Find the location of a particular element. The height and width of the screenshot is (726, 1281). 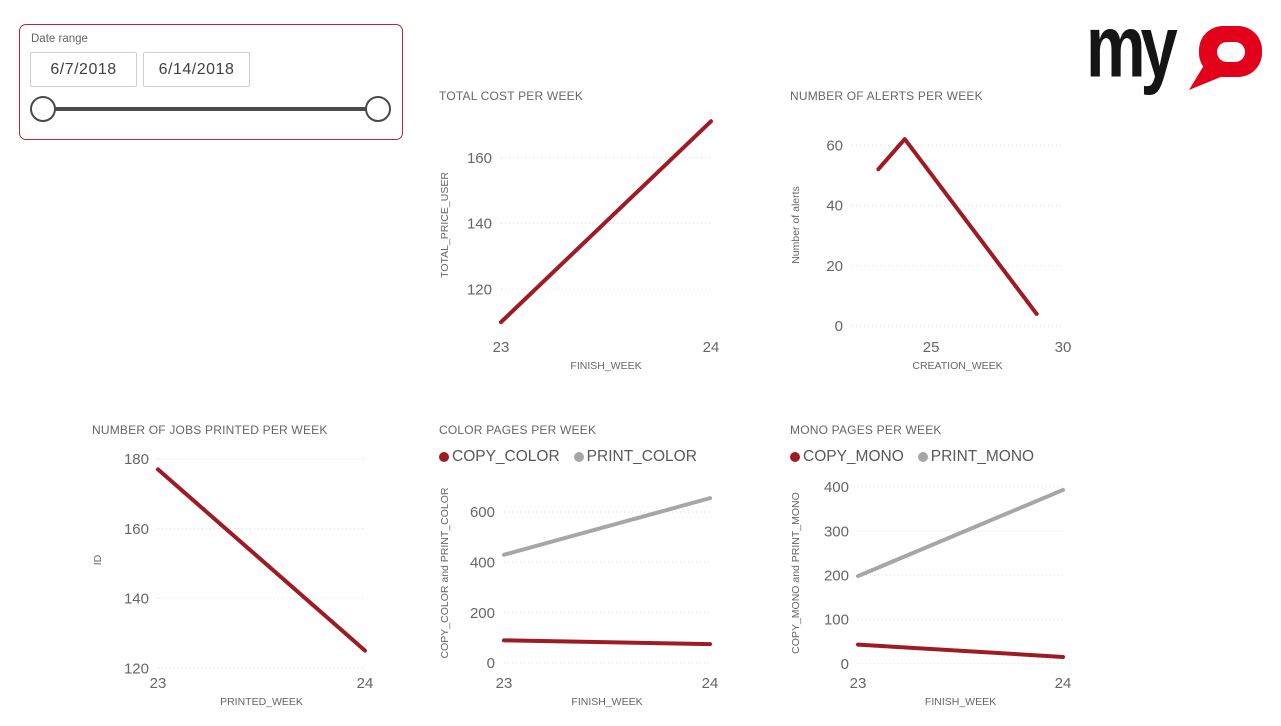

date-range-label: Date range is located at coordinates (59, 39).